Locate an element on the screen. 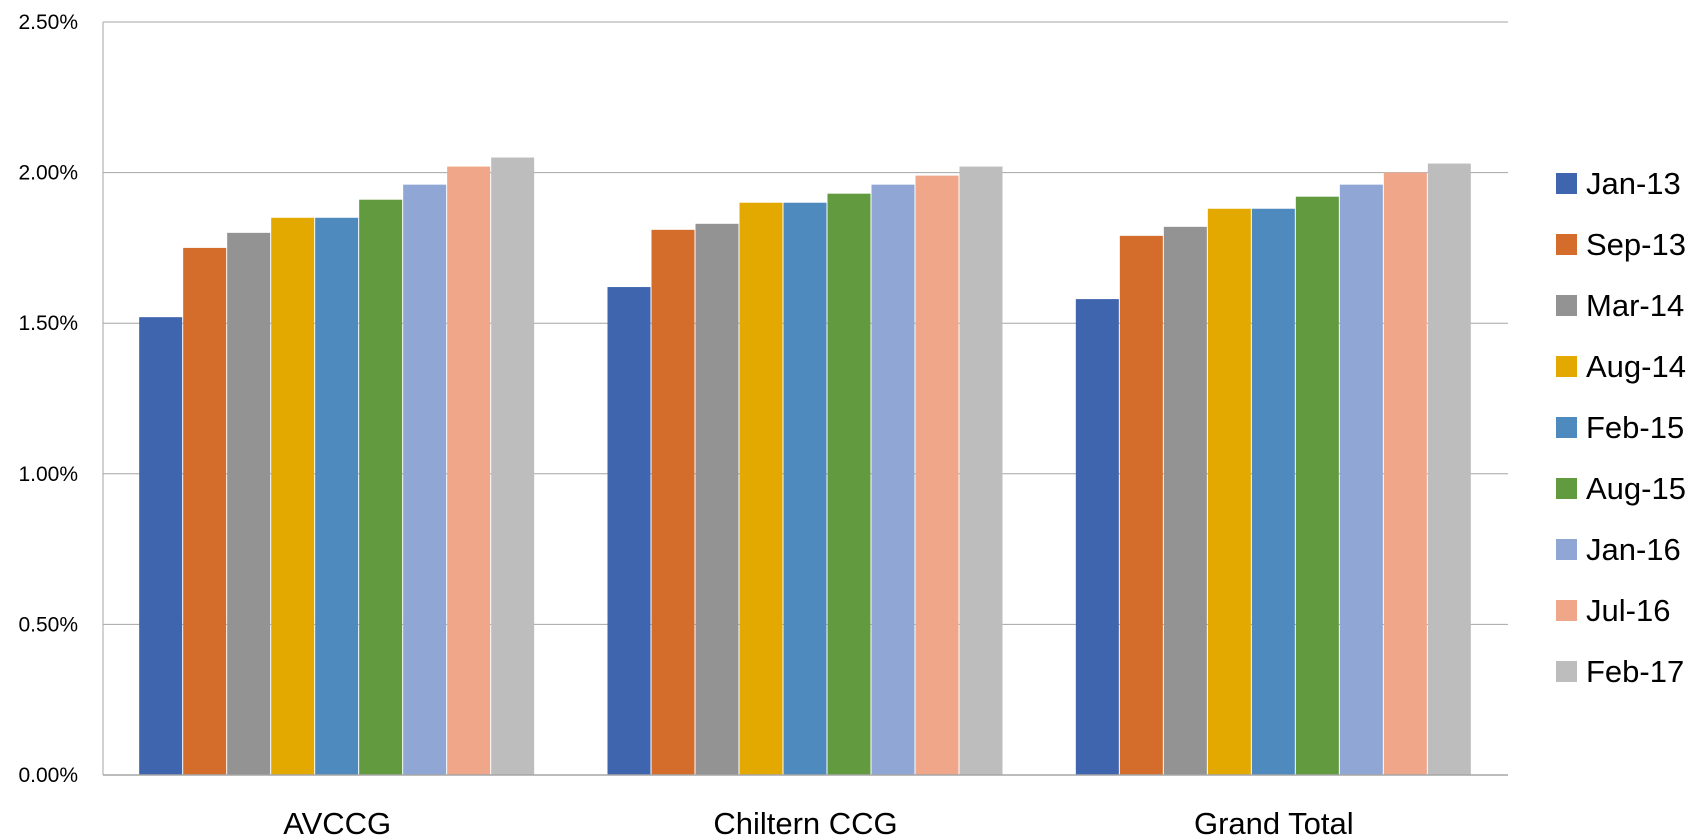 This screenshot has width=1698, height=838. y-tick-label: 1.00% is located at coordinates (48, 474).